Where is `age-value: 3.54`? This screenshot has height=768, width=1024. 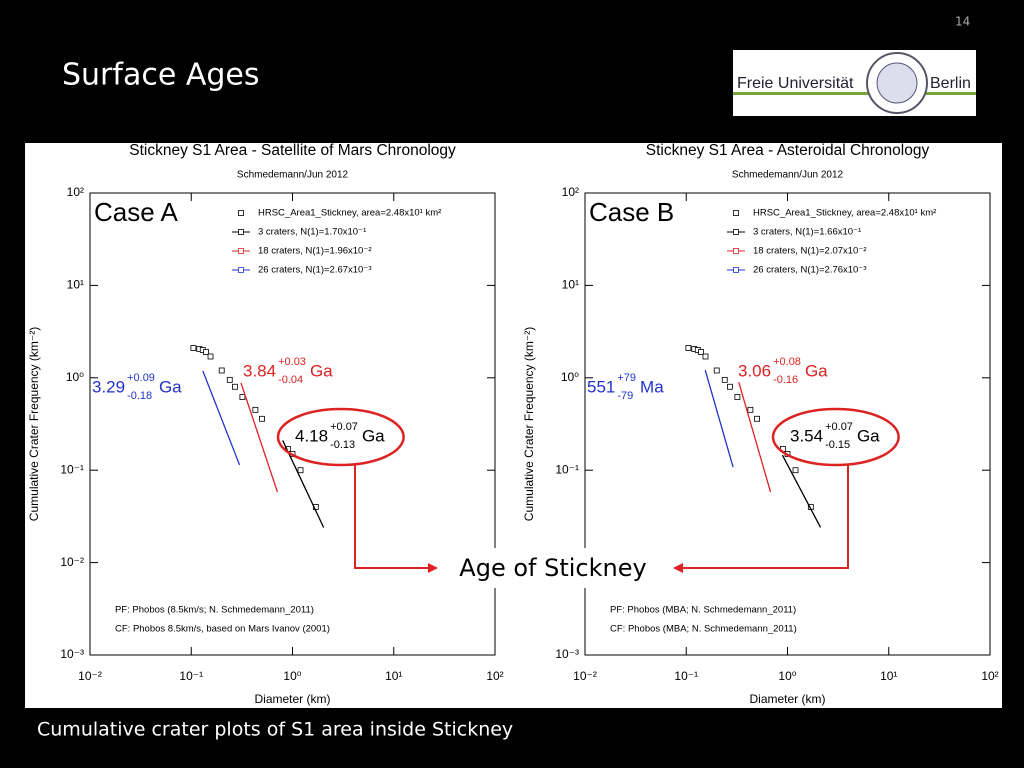 age-value: 3.54 is located at coordinates (806, 435).